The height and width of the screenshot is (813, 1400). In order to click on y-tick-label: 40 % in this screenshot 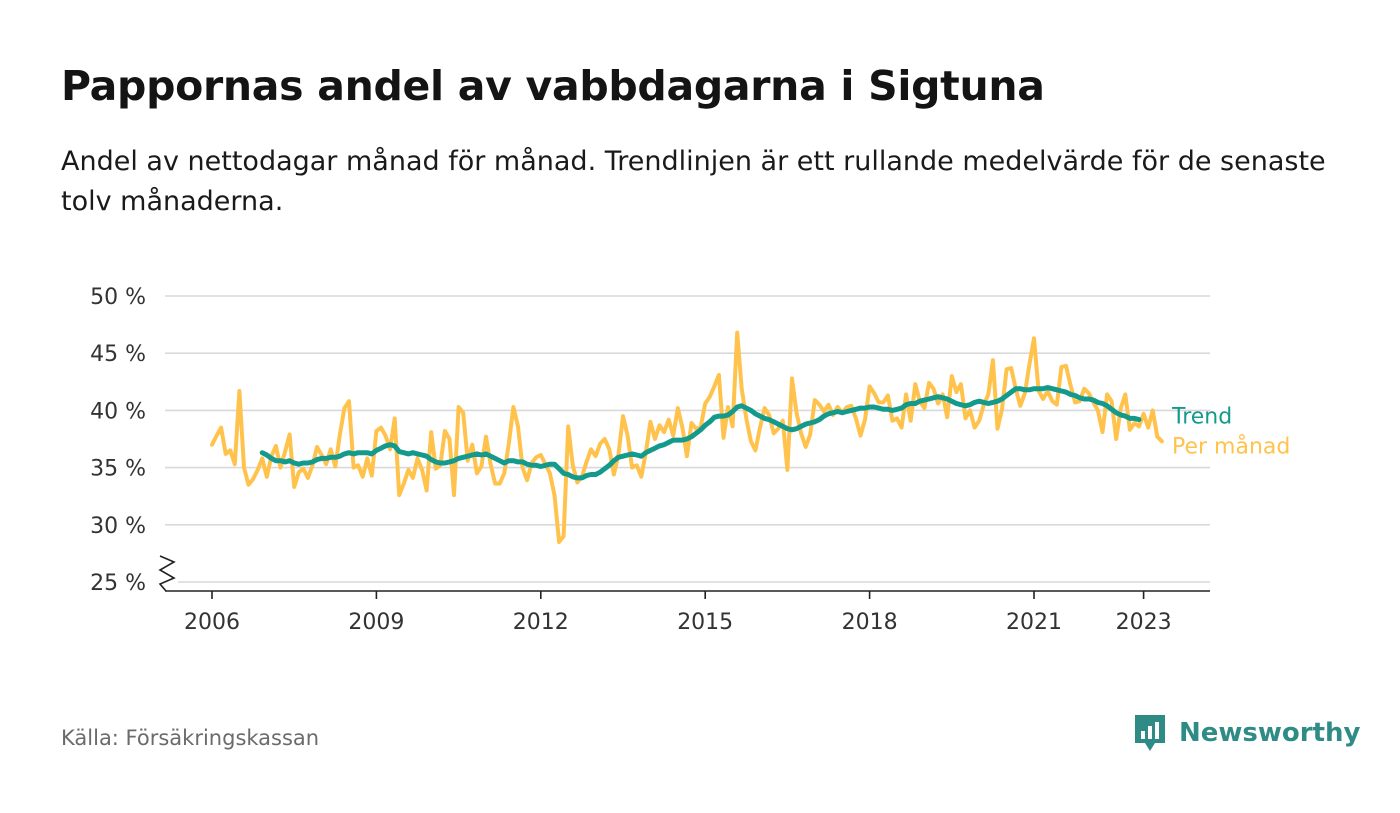, I will do `click(118, 411)`.